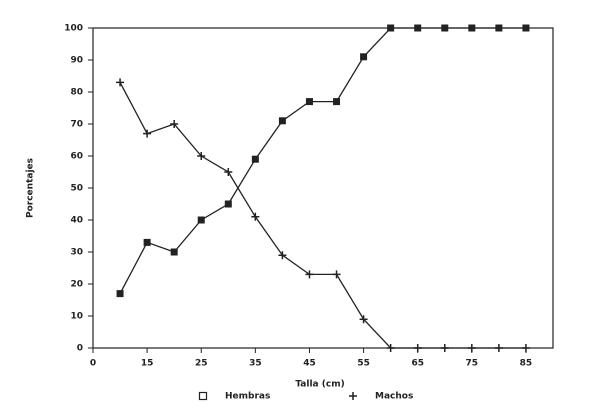 This screenshot has width=600, height=417. Describe the element at coordinates (255, 364) in the screenshot. I see `x-tick-label: 35` at that location.